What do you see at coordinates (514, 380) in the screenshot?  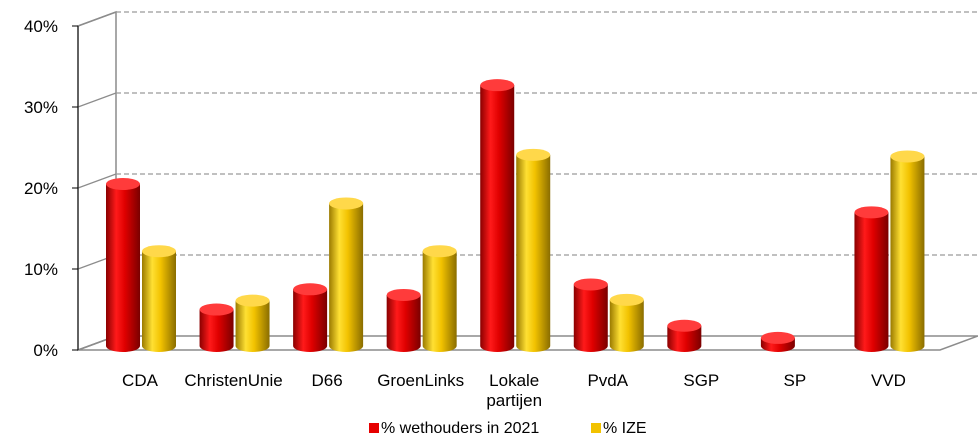 I see `x-tick-label: Lokale` at bounding box center [514, 380].